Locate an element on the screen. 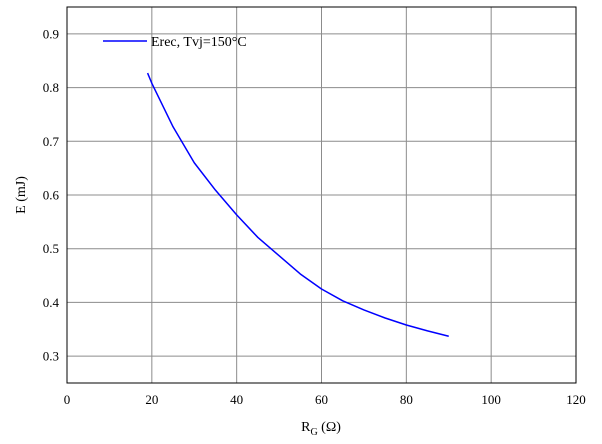  legend: Erec, Tvj=150°C is located at coordinates (175, 42).